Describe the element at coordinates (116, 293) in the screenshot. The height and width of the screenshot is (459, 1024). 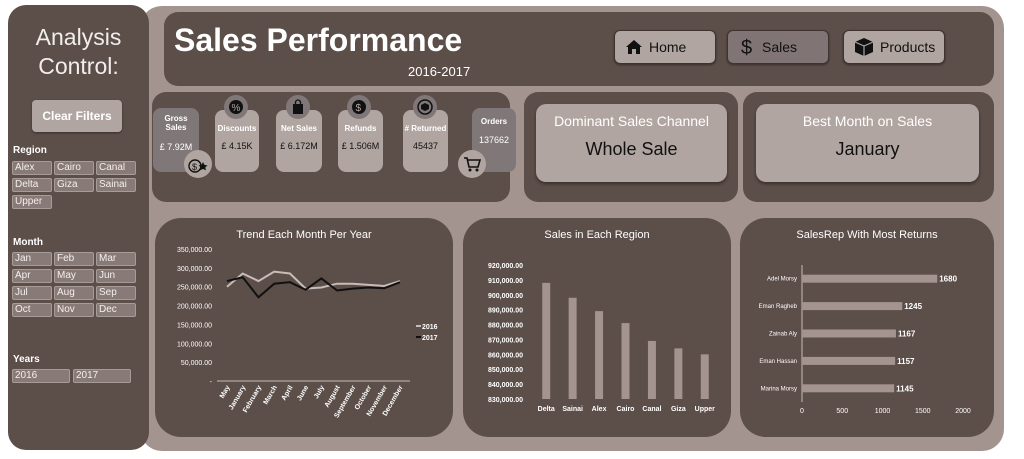
I see `month-chip-sep: Sep` at that location.